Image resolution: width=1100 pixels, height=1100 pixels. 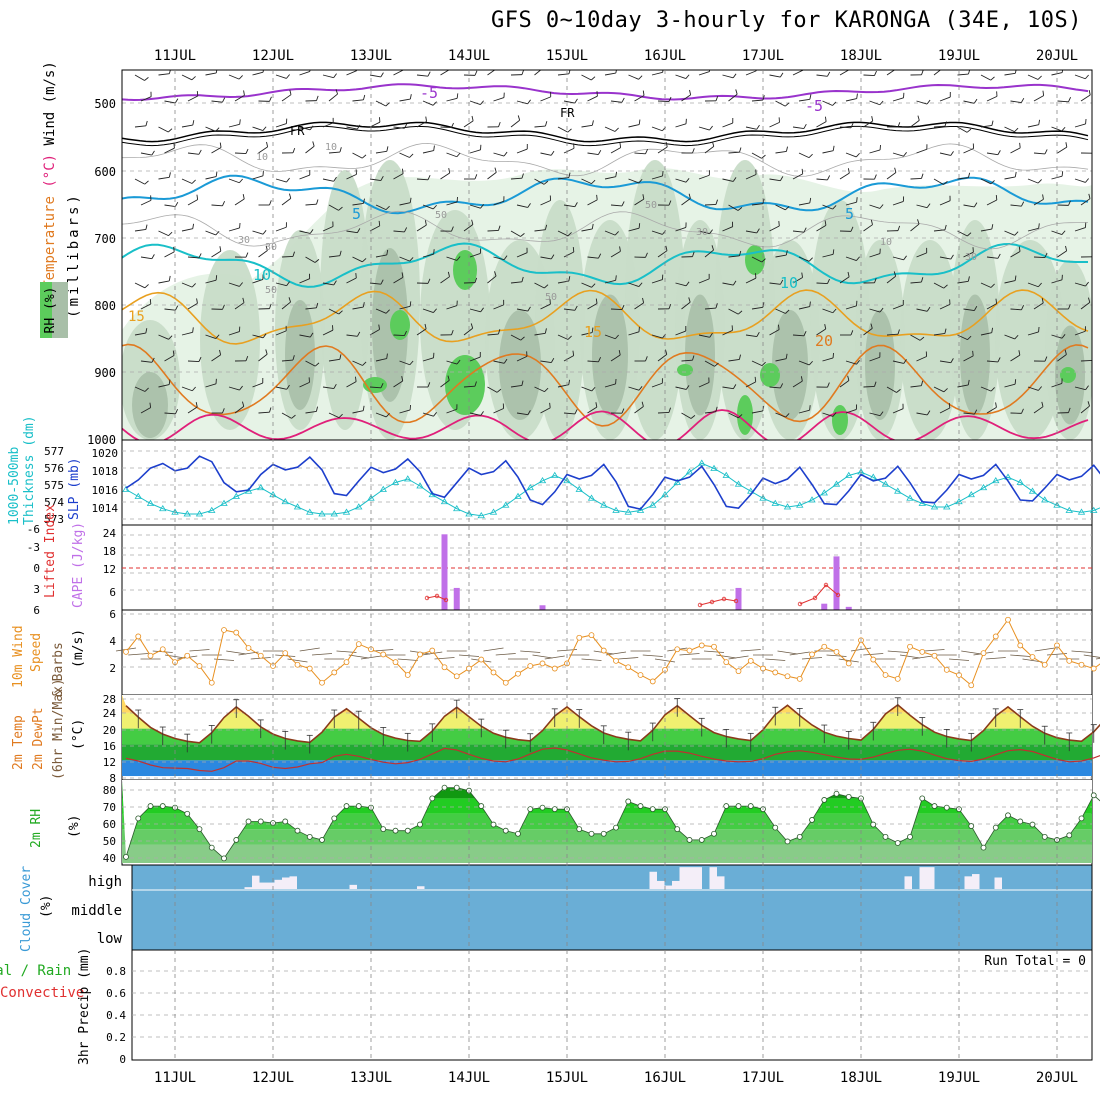 What do you see at coordinates (358, 656) in the screenshot?
I see `wind-barb-10m` at bounding box center [358, 656].